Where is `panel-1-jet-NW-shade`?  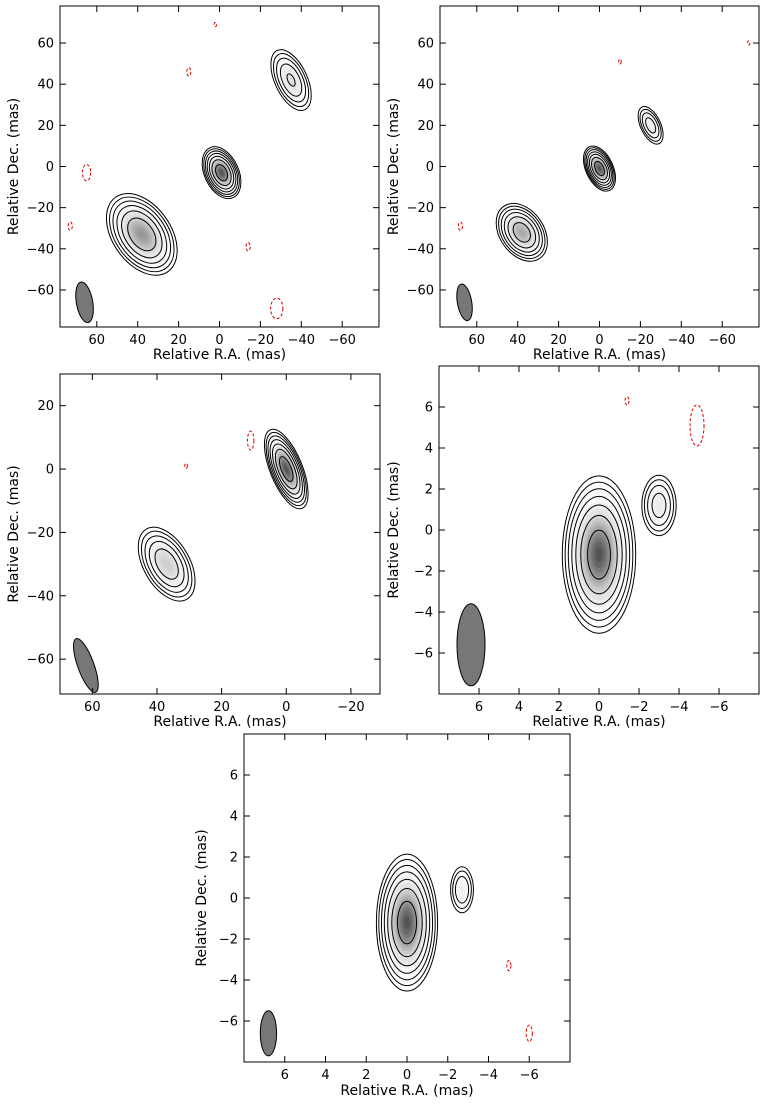
panel-1-jet-NW-shade is located at coordinates (291, 80).